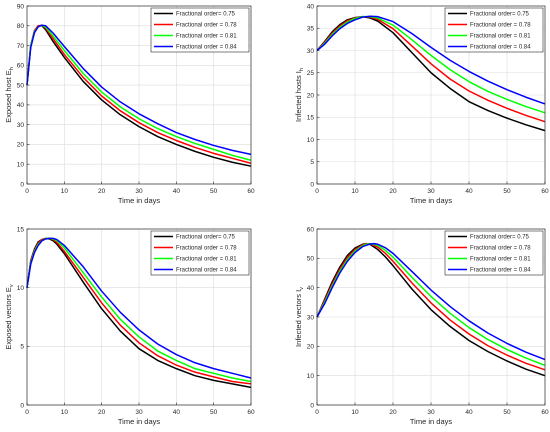  Describe the element at coordinates (21, 46) in the screenshot. I see `y-tick-label: 70` at that location.